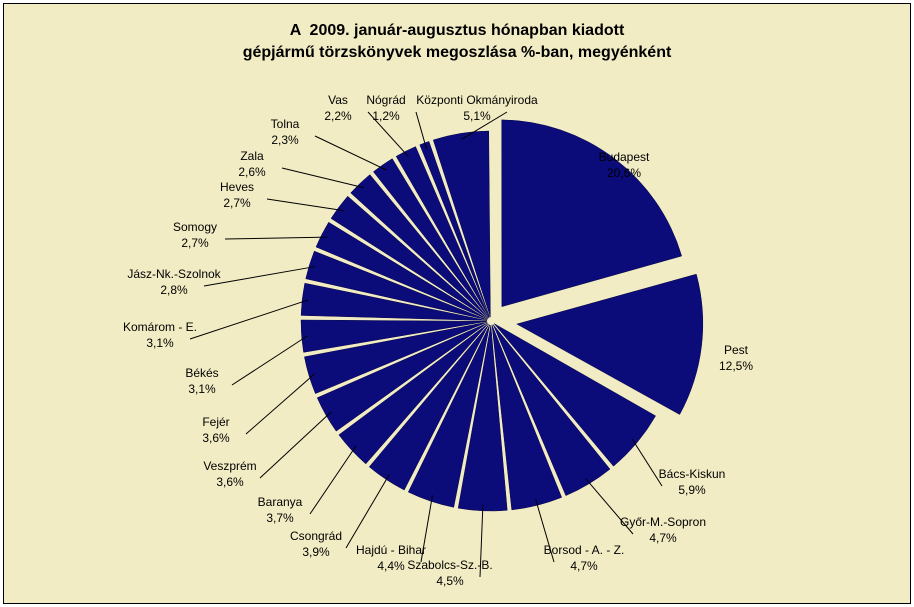  What do you see at coordinates (385, 100) in the screenshot?
I see `slice-label-20: Nógrád` at bounding box center [385, 100].